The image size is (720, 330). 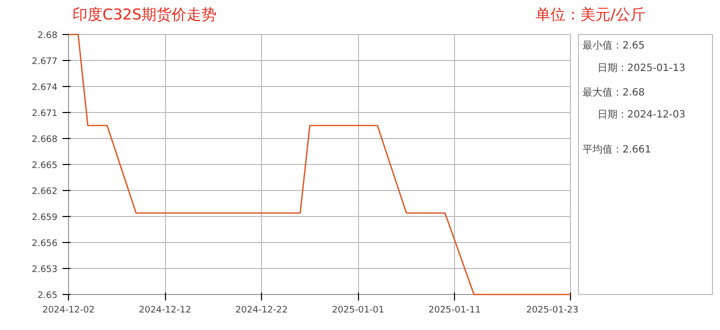 I want to click on y-tick-label: 2.677, so click(x=45, y=62).